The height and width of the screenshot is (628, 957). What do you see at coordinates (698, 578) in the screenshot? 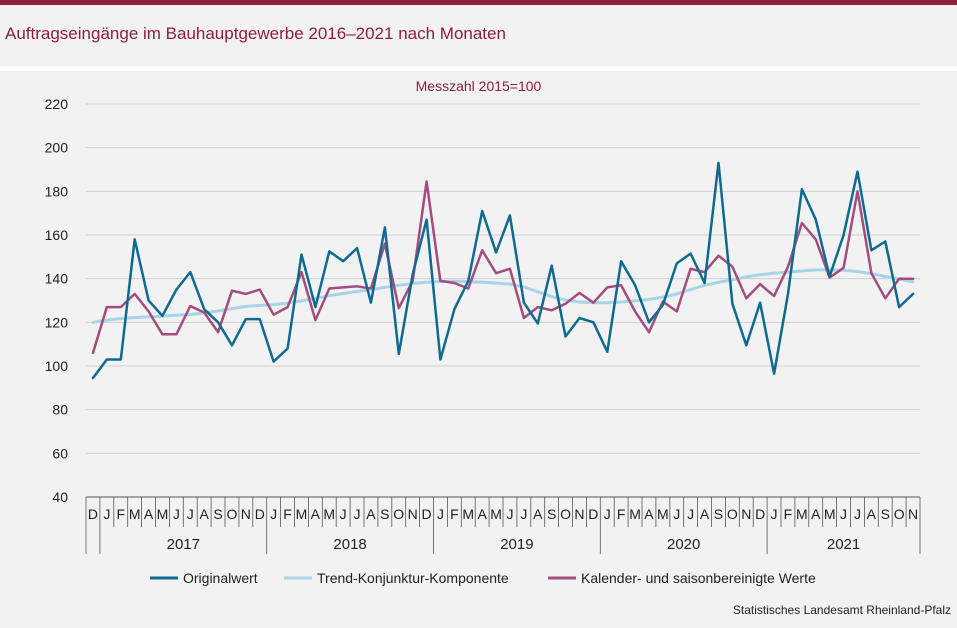
I see `legend-label-adjusted: Kalender- und saisonbereinigte Werte` at bounding box center [698, 578].